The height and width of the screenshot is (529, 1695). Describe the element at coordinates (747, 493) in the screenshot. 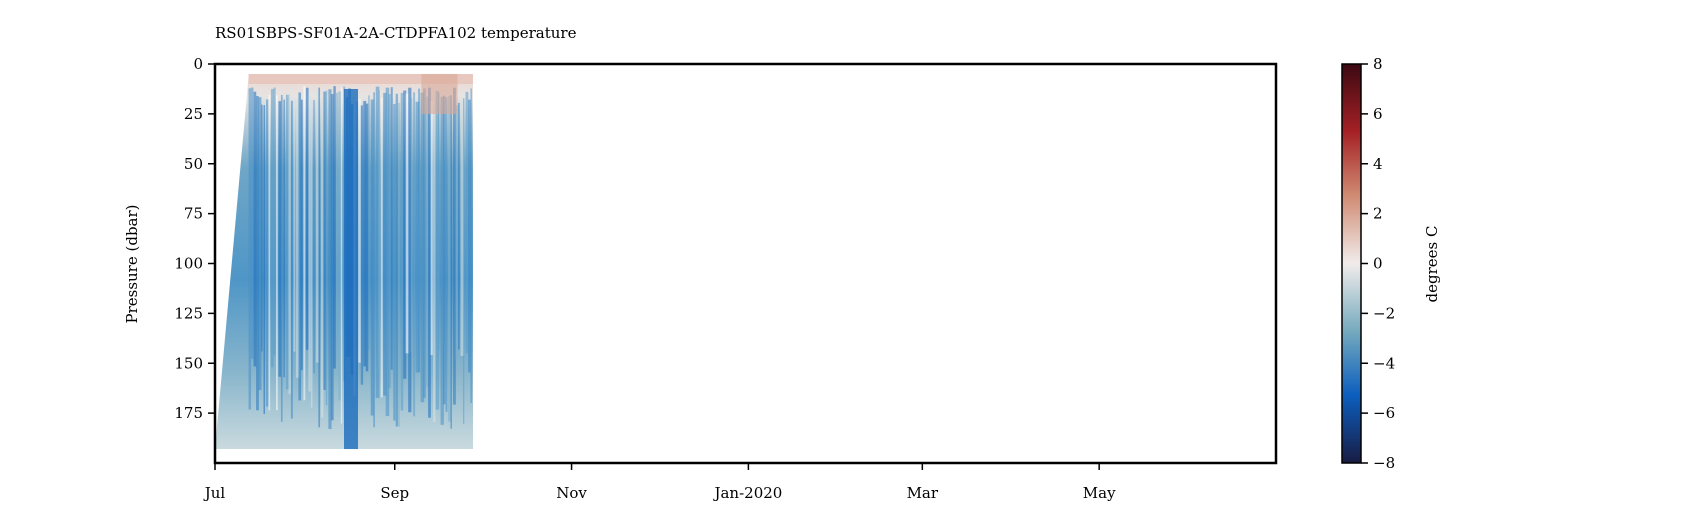

I see `x-tick-label: Jan-2020` at that location.